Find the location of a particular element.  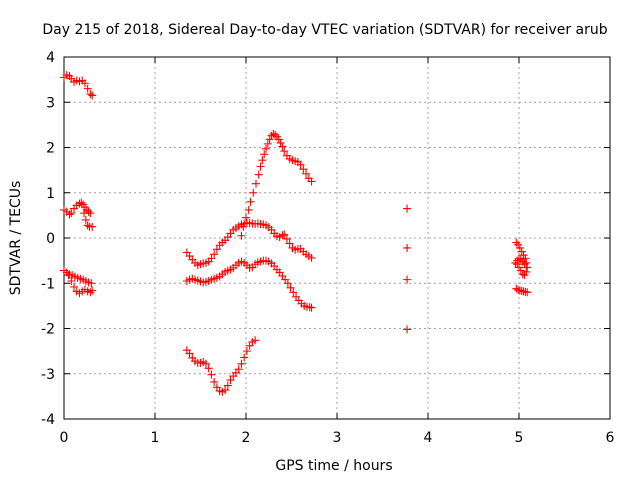

series-arc-b-bottom is located at coordinates (221, 366).